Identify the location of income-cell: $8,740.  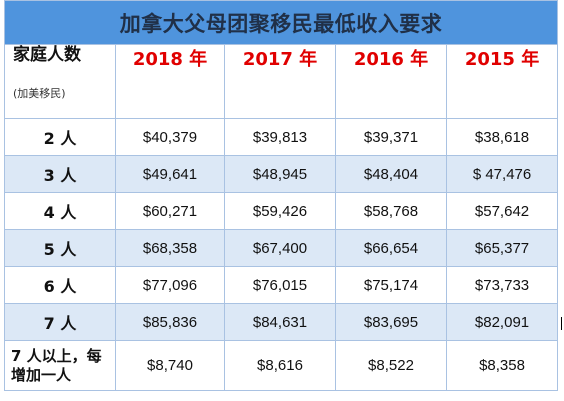
(170, 365).